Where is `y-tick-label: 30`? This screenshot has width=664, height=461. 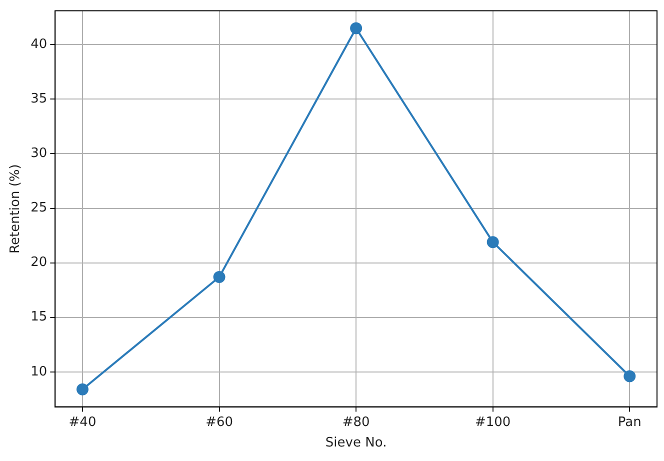
y-tick-label: 30 is located at coordinates (39, 154).